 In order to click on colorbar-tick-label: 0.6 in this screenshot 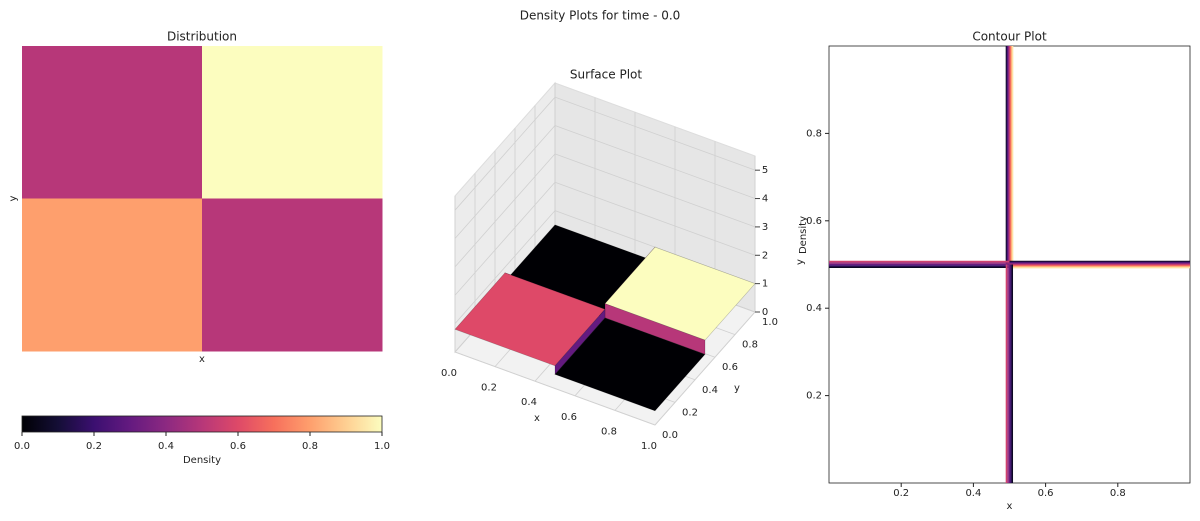, I will do `click(238, 446)`.